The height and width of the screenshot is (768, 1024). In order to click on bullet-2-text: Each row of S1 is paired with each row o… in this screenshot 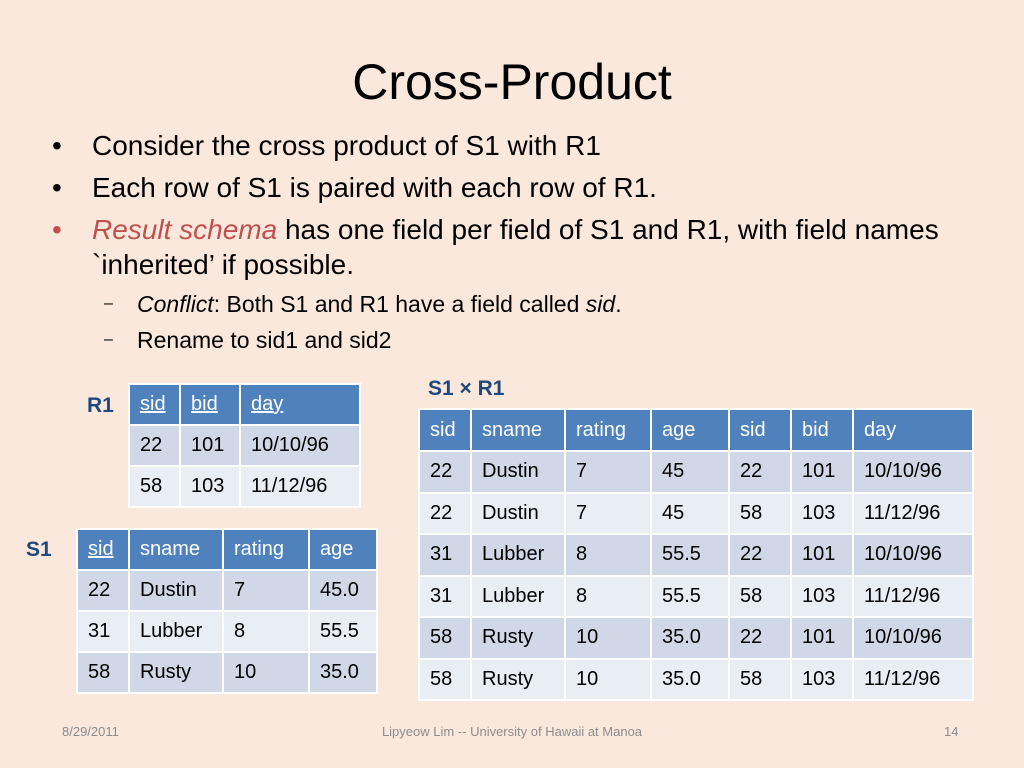, I will do `click(374, 187)`.